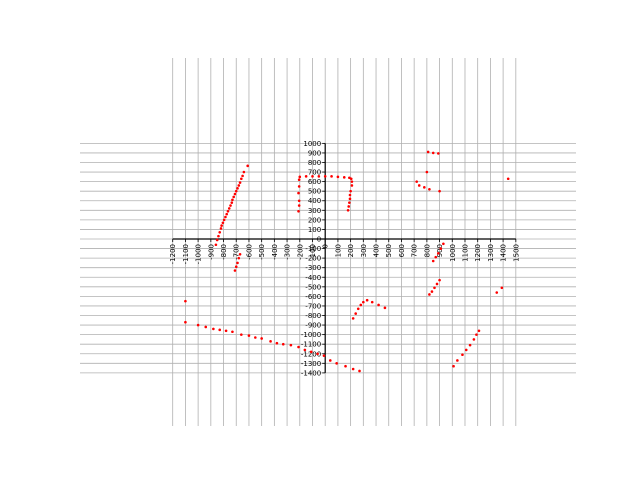 The height and width of the screenshot is (480, 640). What do you see at coordinates (173, 254) in the screenshot?
I see `x-tick-label: -1200` at bounding box center [173, 254].